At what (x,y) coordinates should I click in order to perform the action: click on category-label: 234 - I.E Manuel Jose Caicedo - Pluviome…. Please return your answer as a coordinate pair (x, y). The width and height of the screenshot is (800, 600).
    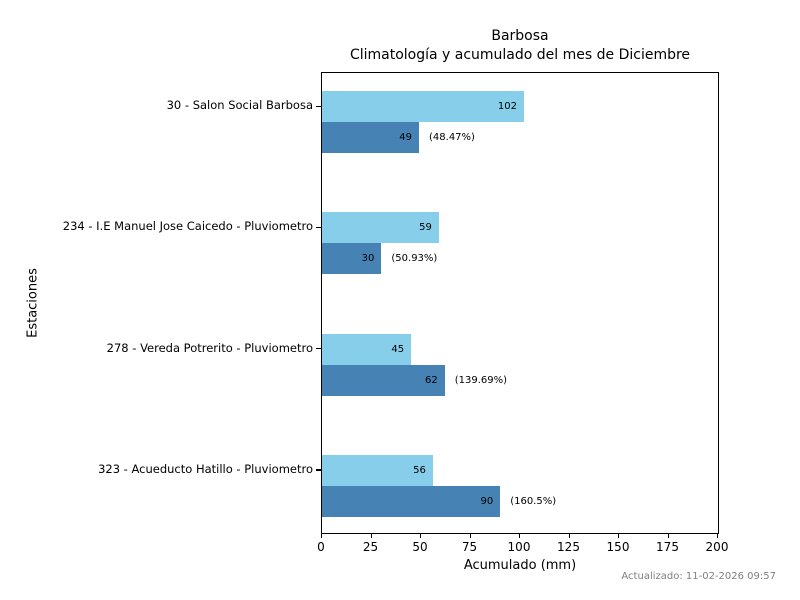
    Looking at the image, I should click on (187, 226).